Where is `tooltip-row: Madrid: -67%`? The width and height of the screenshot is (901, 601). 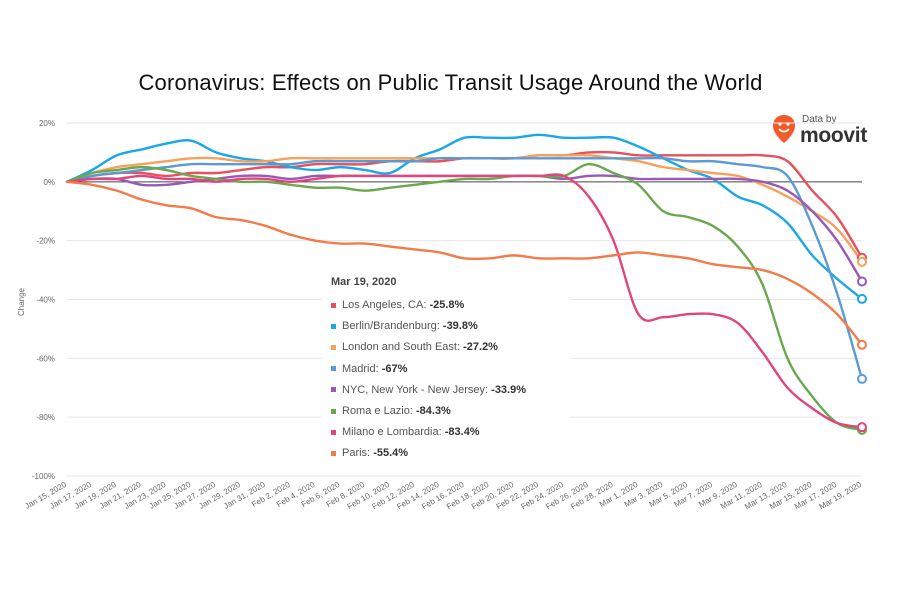 tooltip-row: Madrid: -67% is located at coordinates (369, 369).